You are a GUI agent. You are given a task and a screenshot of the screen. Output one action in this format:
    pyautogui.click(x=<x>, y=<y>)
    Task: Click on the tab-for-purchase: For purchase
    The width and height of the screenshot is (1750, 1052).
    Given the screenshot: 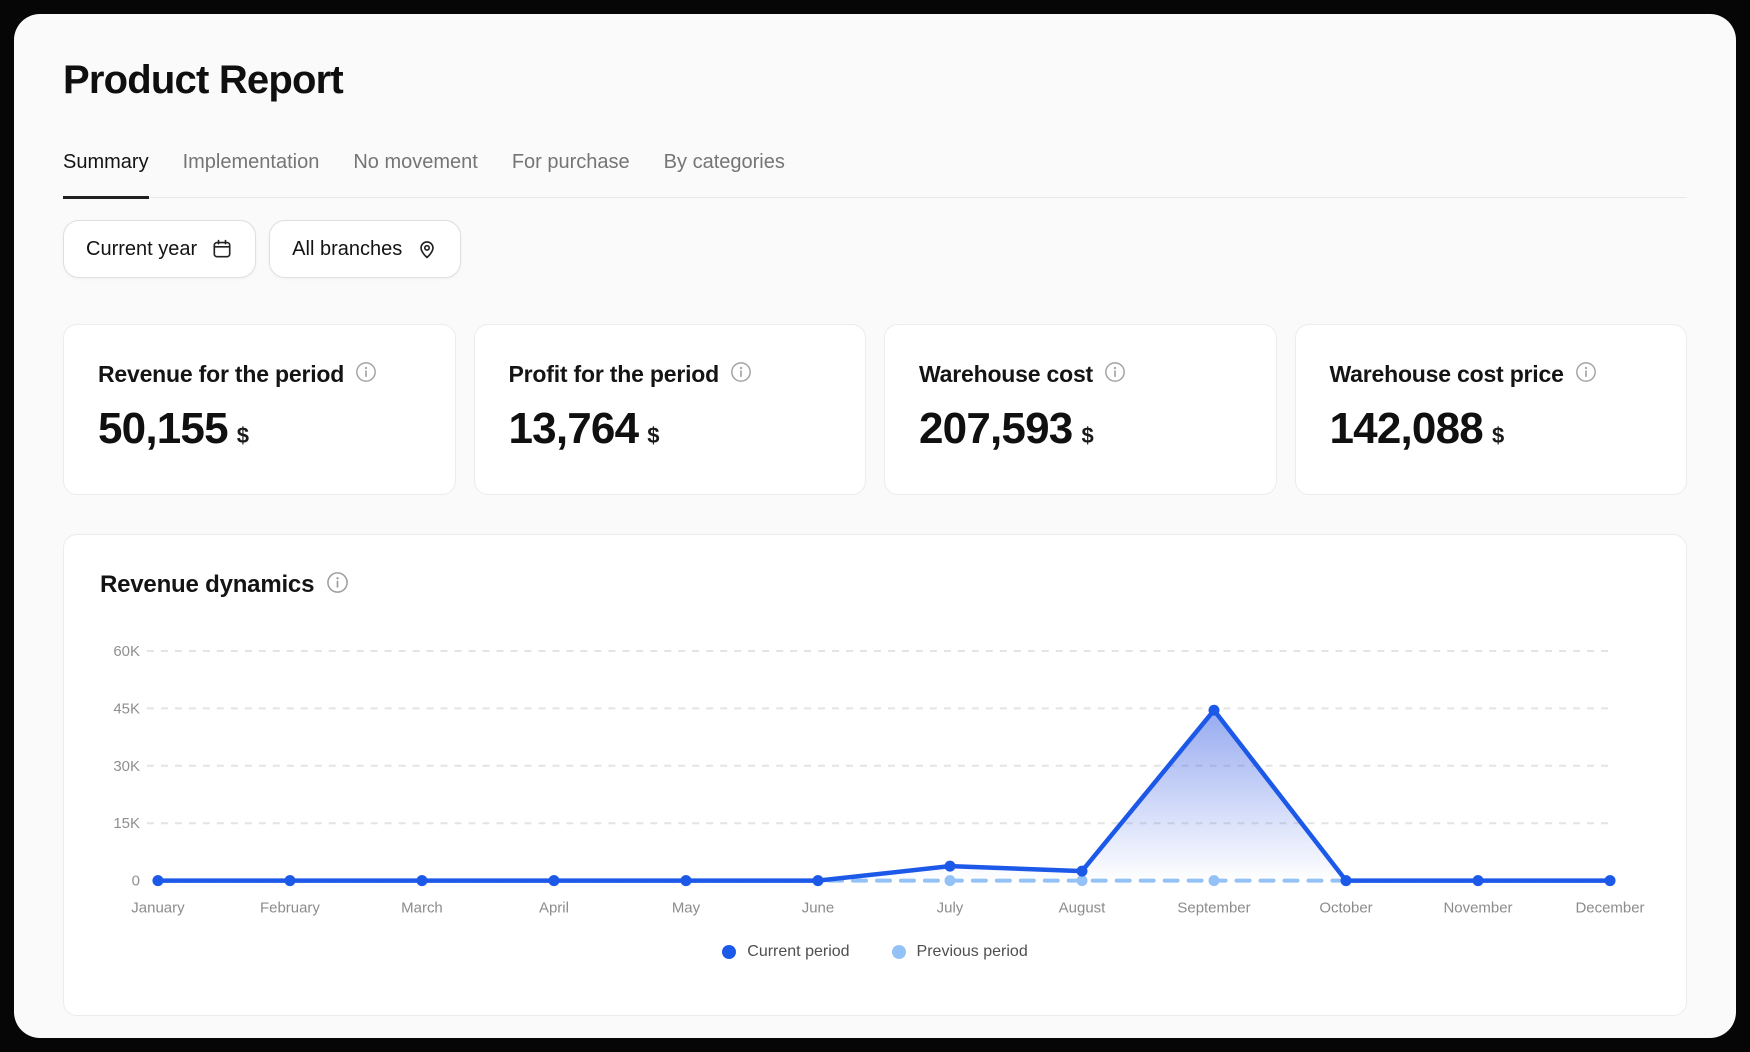 What is the action you would take?
    pyautogui.click(x=570, y=162)
    